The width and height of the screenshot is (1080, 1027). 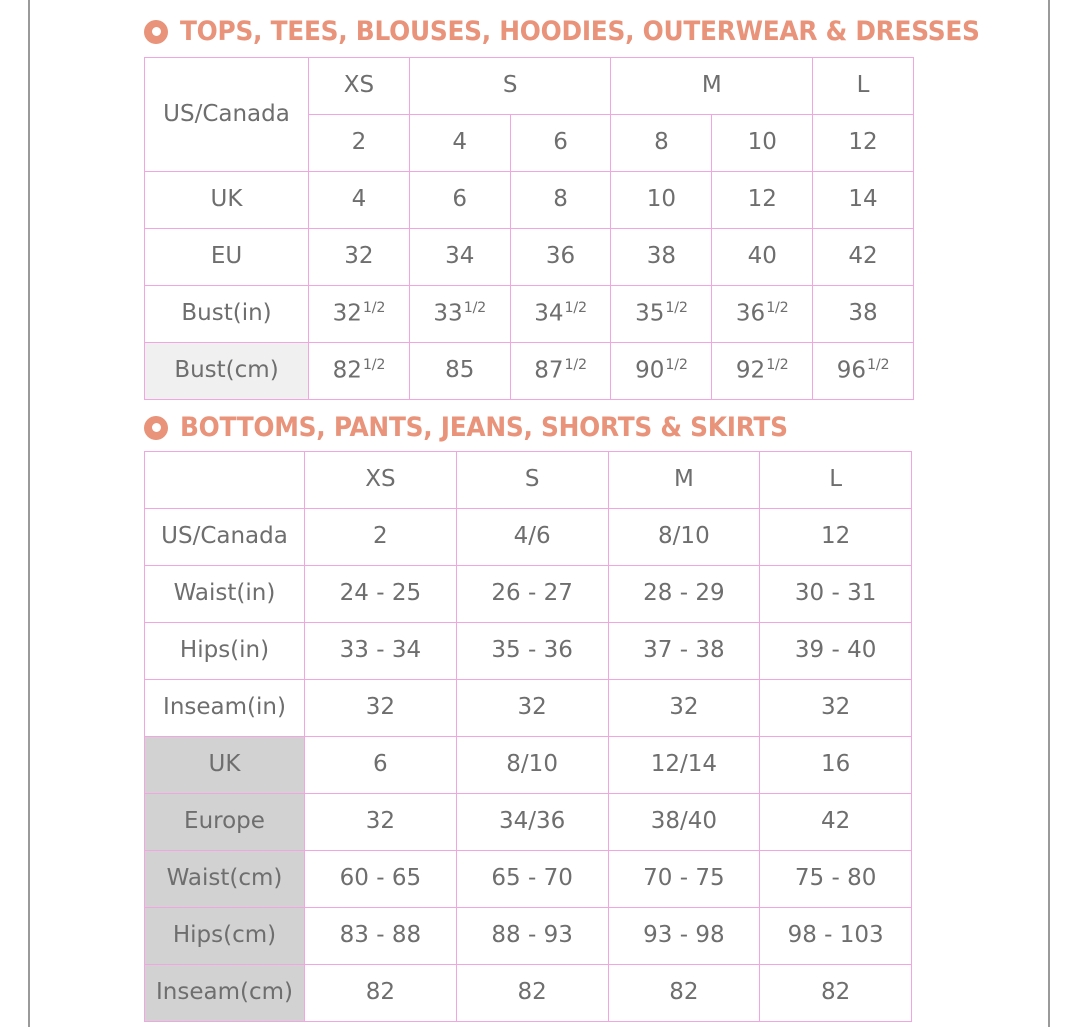 What do you see at coordinates (684, 993) in the screenshot?
I see `cell-inseam-cm-2: 82` at bounding box center [684, 993].